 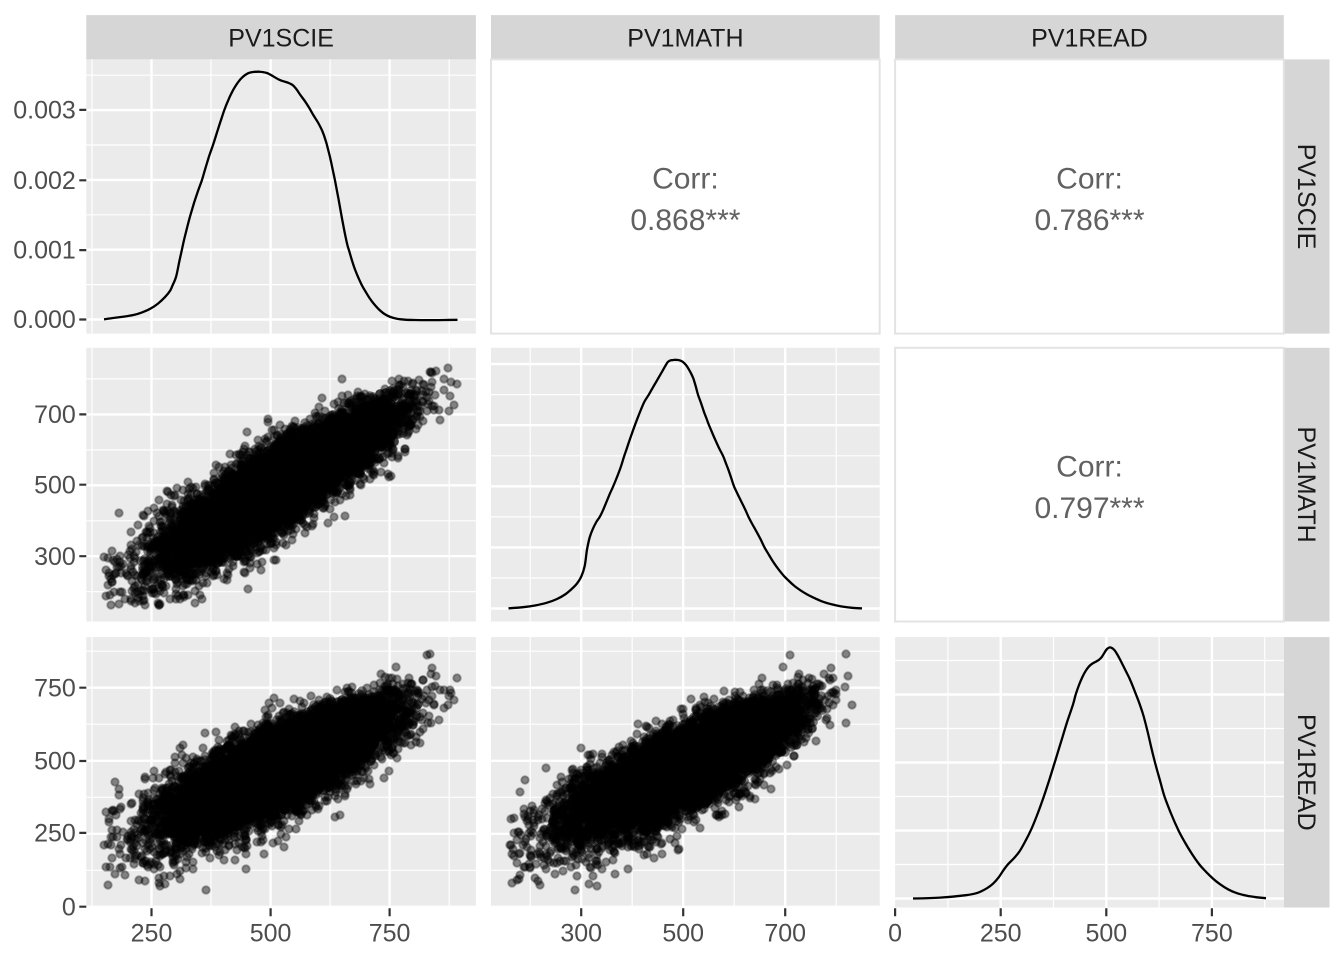 What do you see at coordinates (1089, 220) in the screenshot?
I see `svg-text: 0.786***` at bounding box center [1089, 220].